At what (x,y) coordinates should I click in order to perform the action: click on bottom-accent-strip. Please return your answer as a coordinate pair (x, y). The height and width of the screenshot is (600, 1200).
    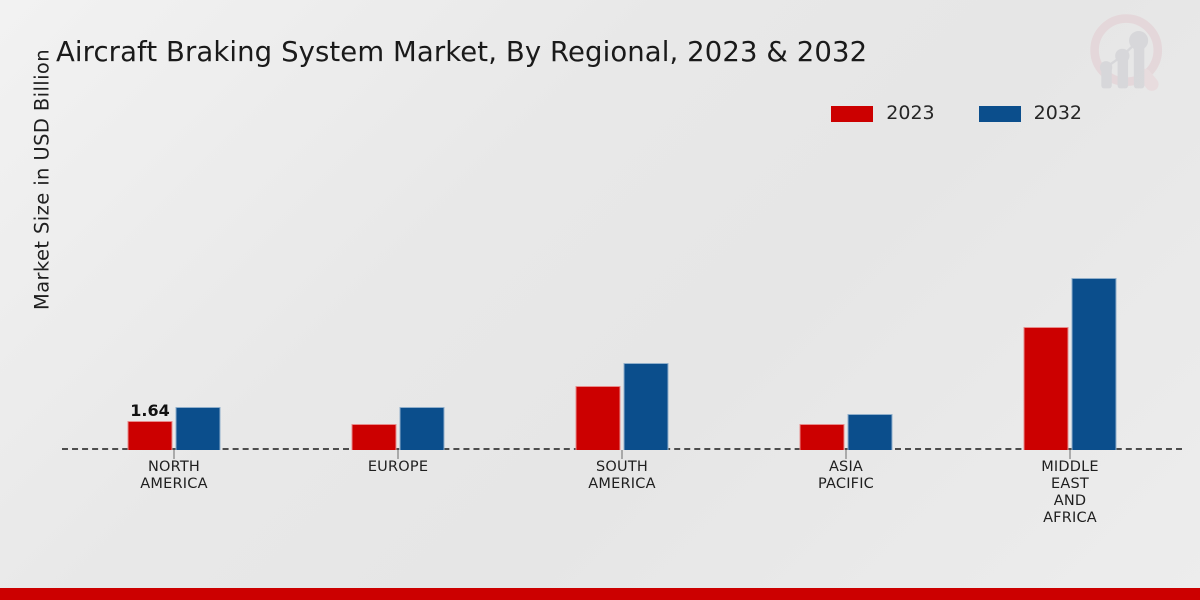
    Looking at the image, I should click on (600, 594).